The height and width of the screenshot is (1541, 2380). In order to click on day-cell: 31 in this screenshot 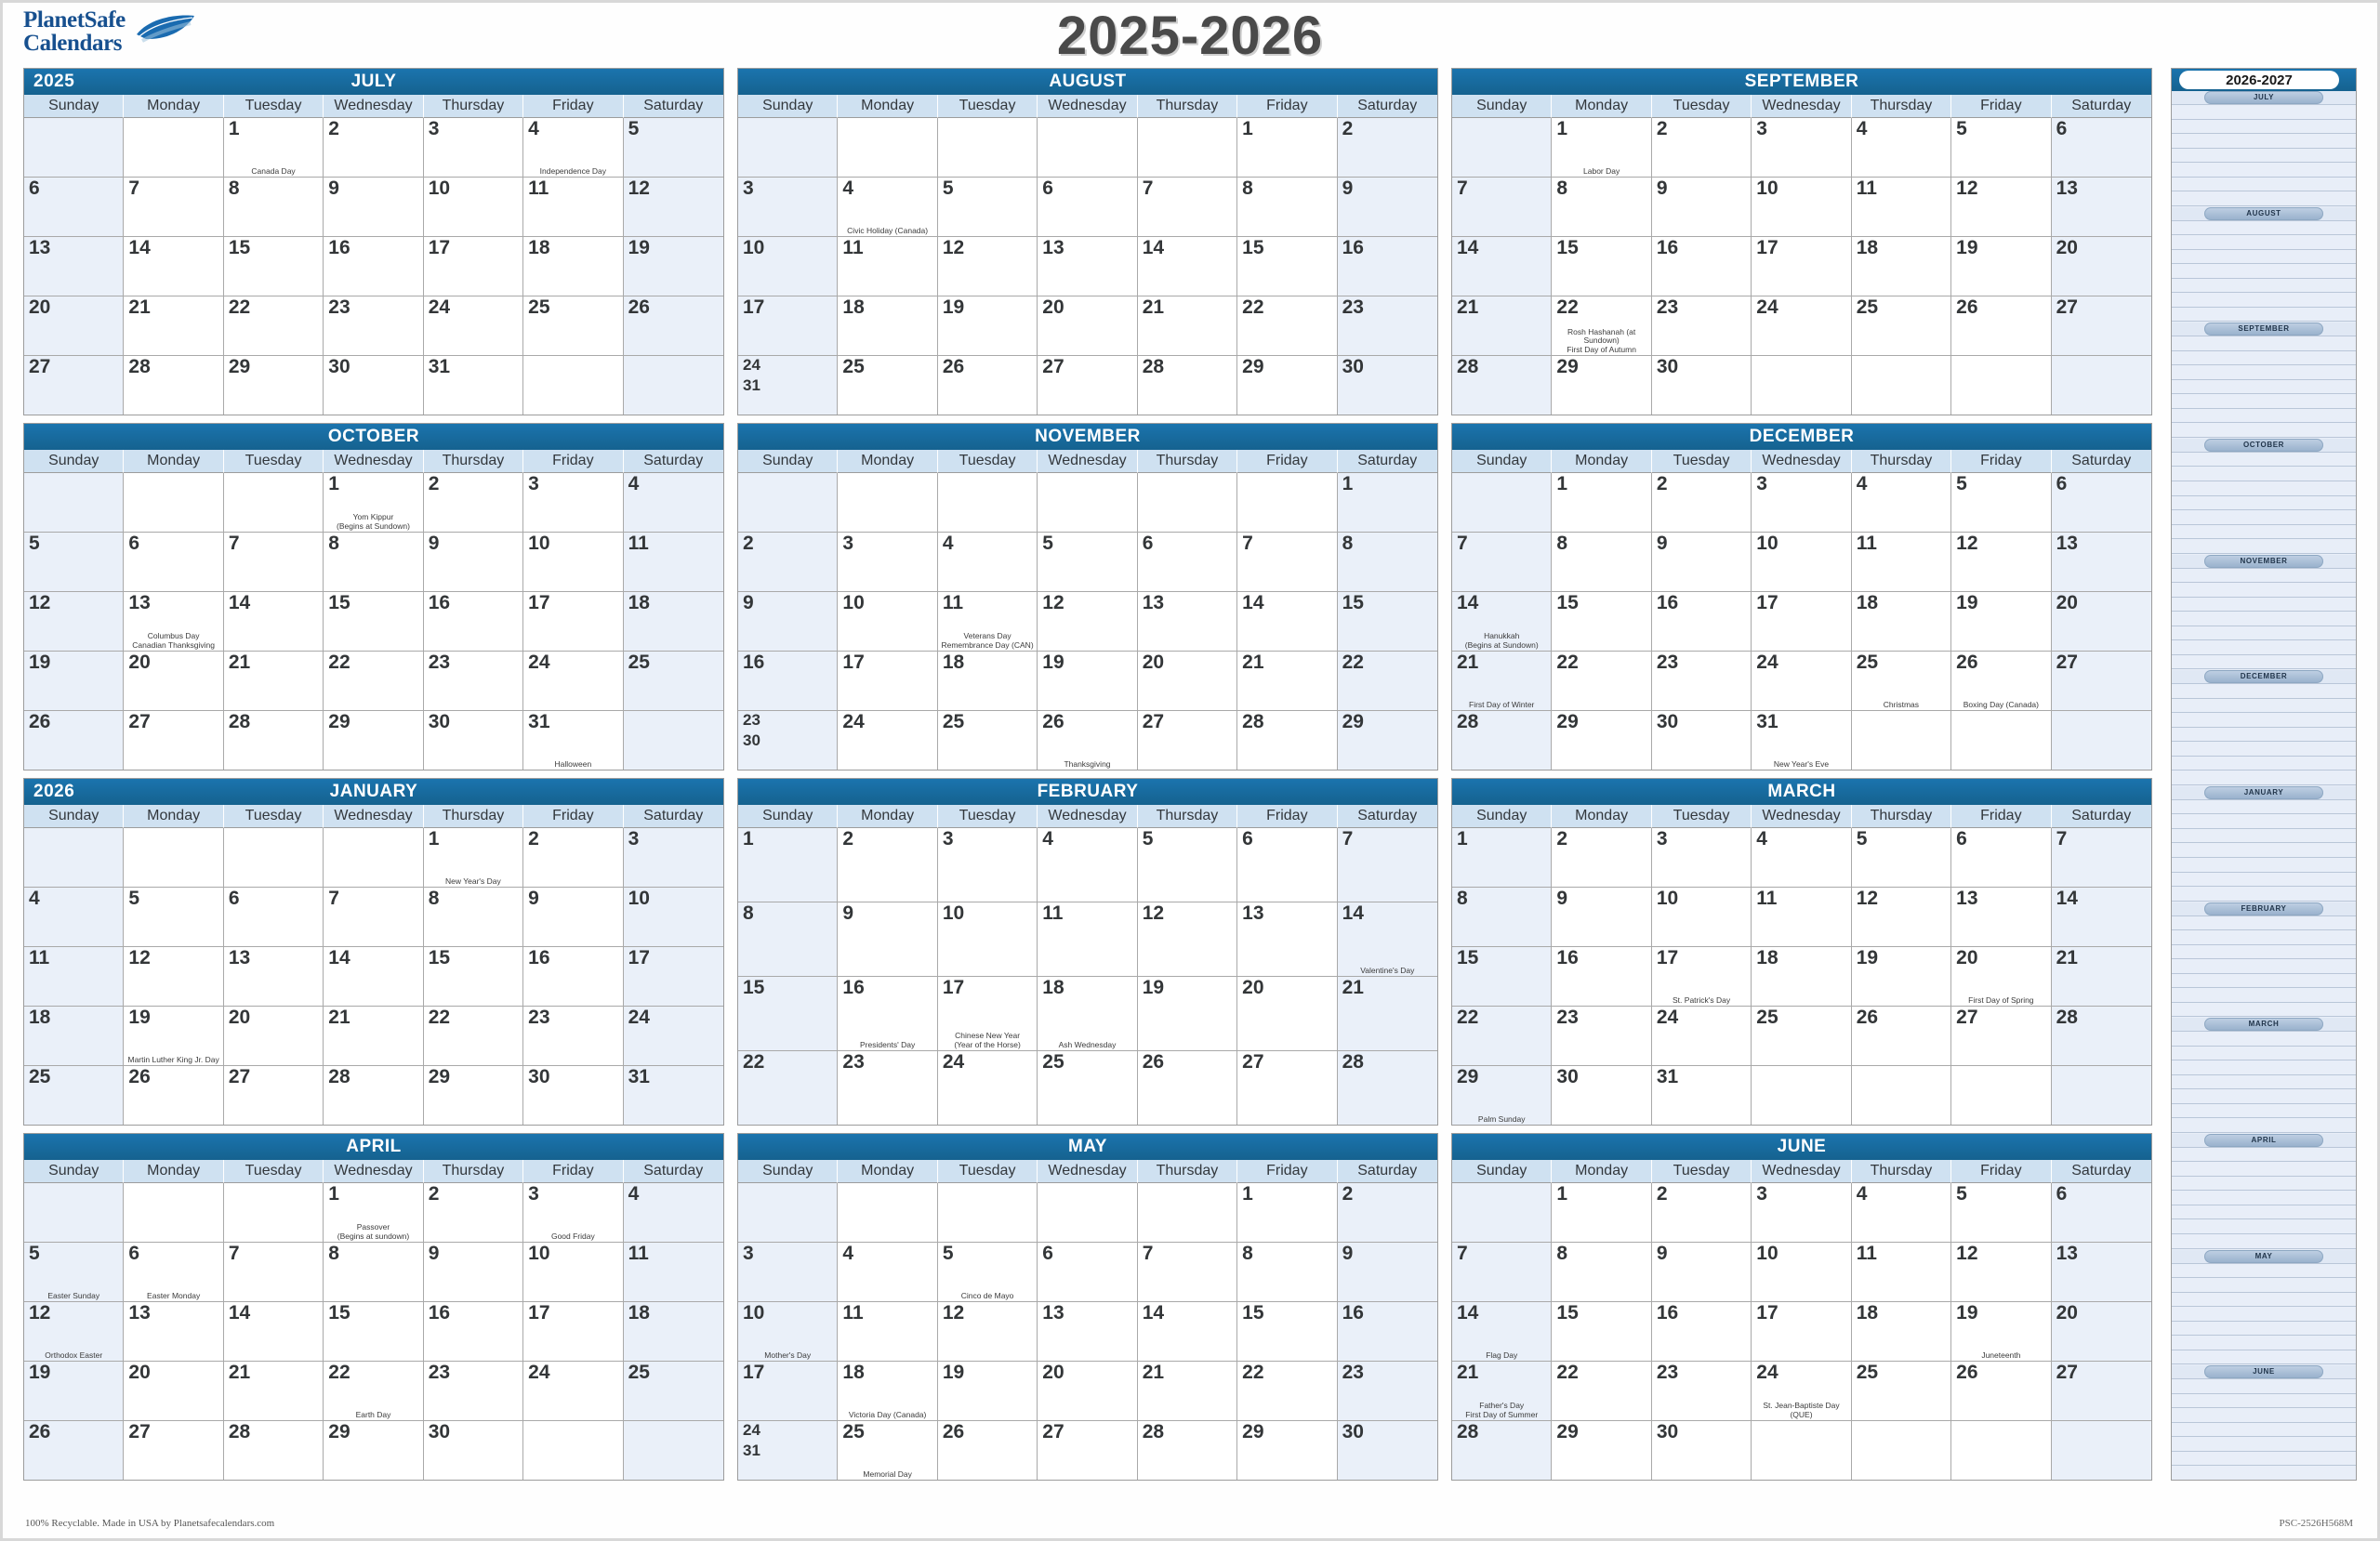, I will do `click(473, 385)`.